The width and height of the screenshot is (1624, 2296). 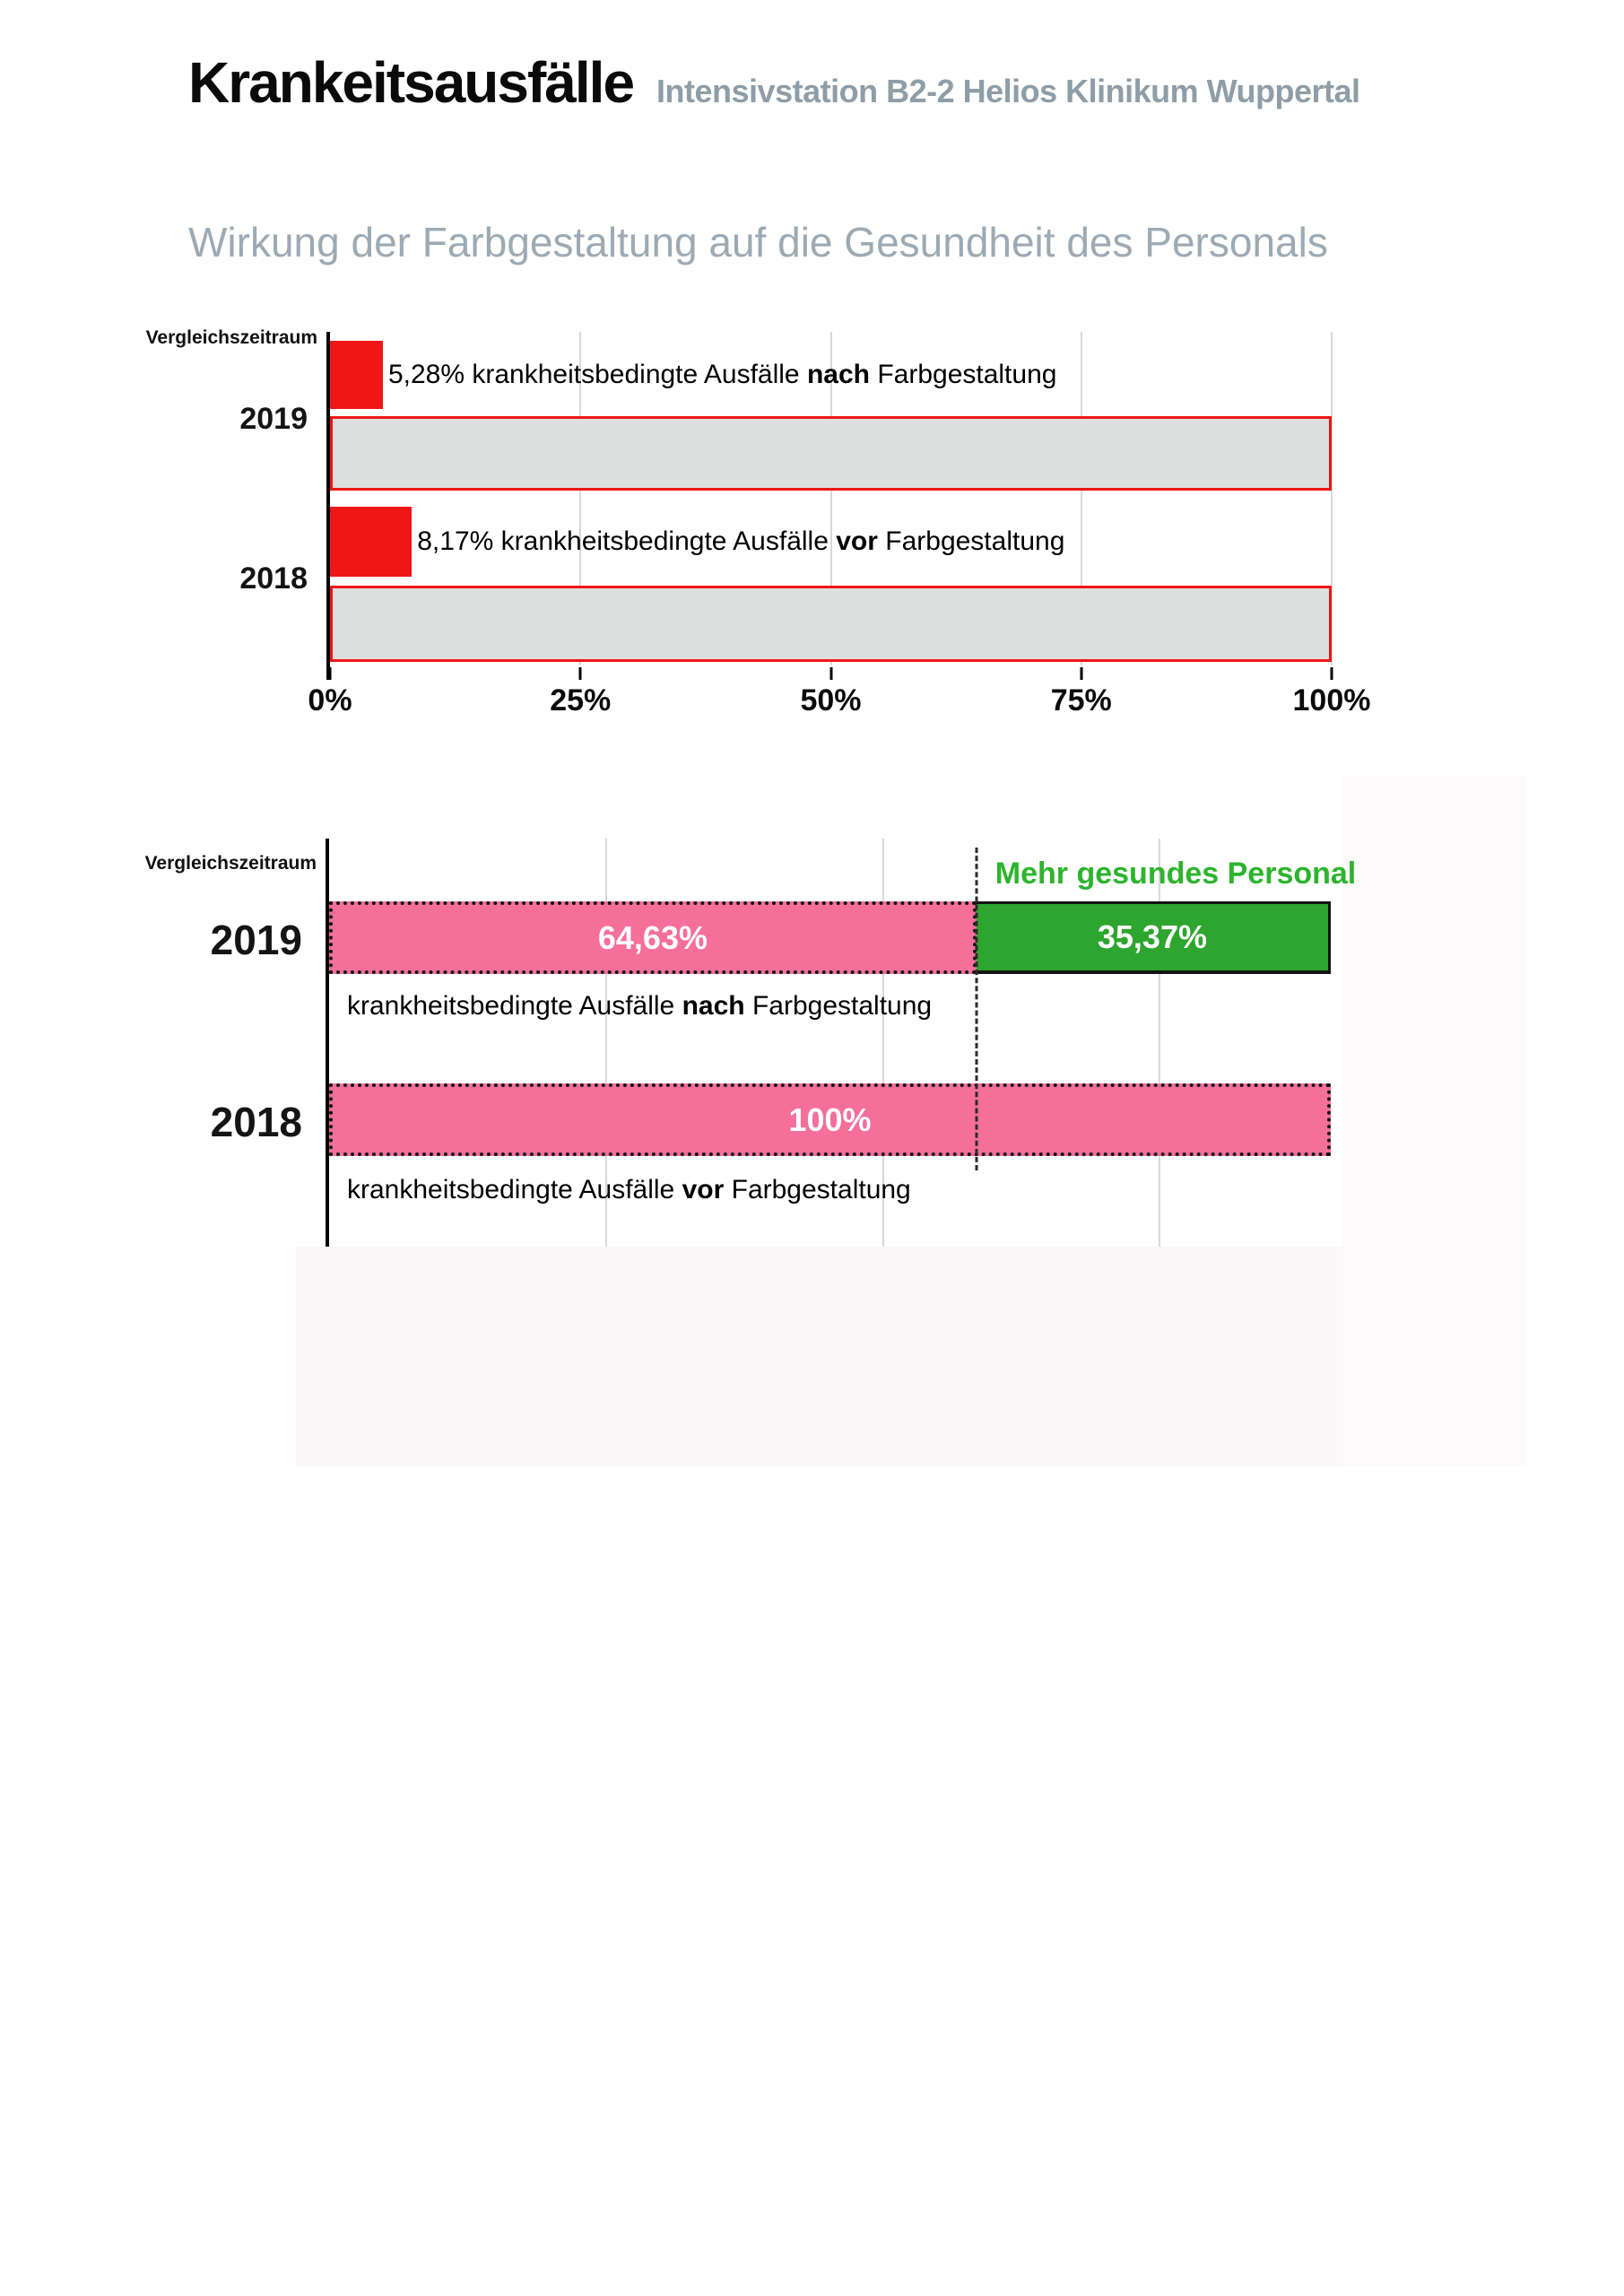 I want to click on tick-label-0: 0%, so click(x=330, y=700).